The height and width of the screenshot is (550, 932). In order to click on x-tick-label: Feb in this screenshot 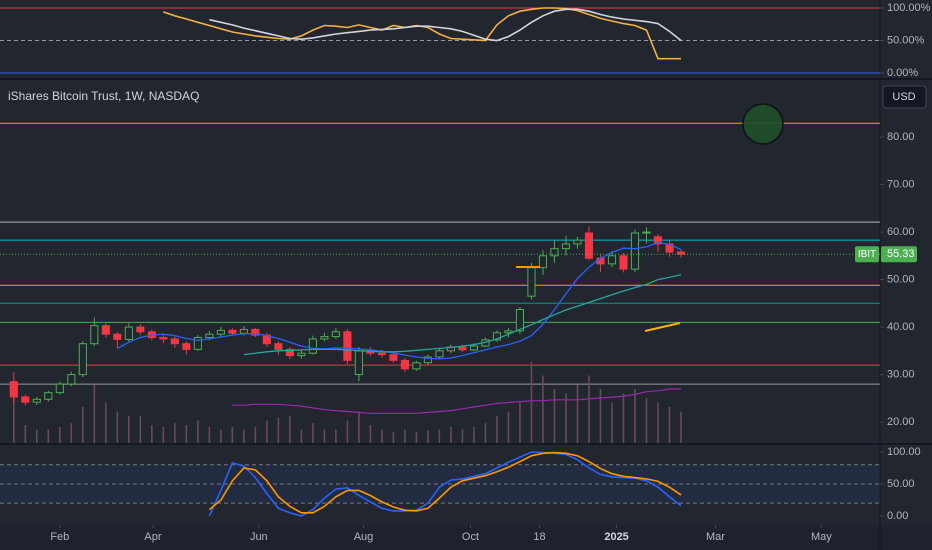, I will do `click(59, 537)`.